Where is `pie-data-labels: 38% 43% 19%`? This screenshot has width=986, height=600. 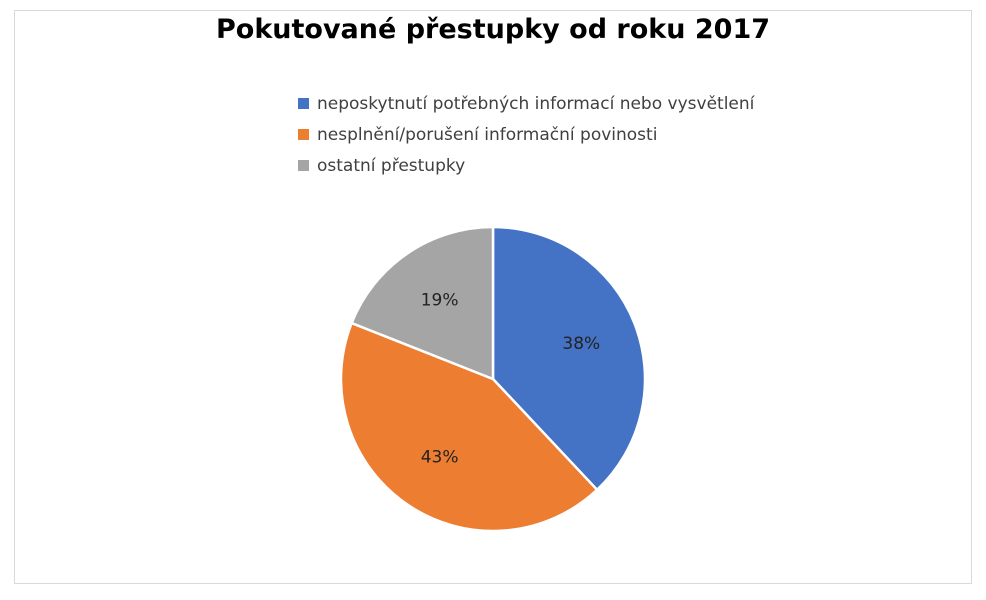
pie-data-labels: 38% 43% 19% is located at coordinates (511, 378).